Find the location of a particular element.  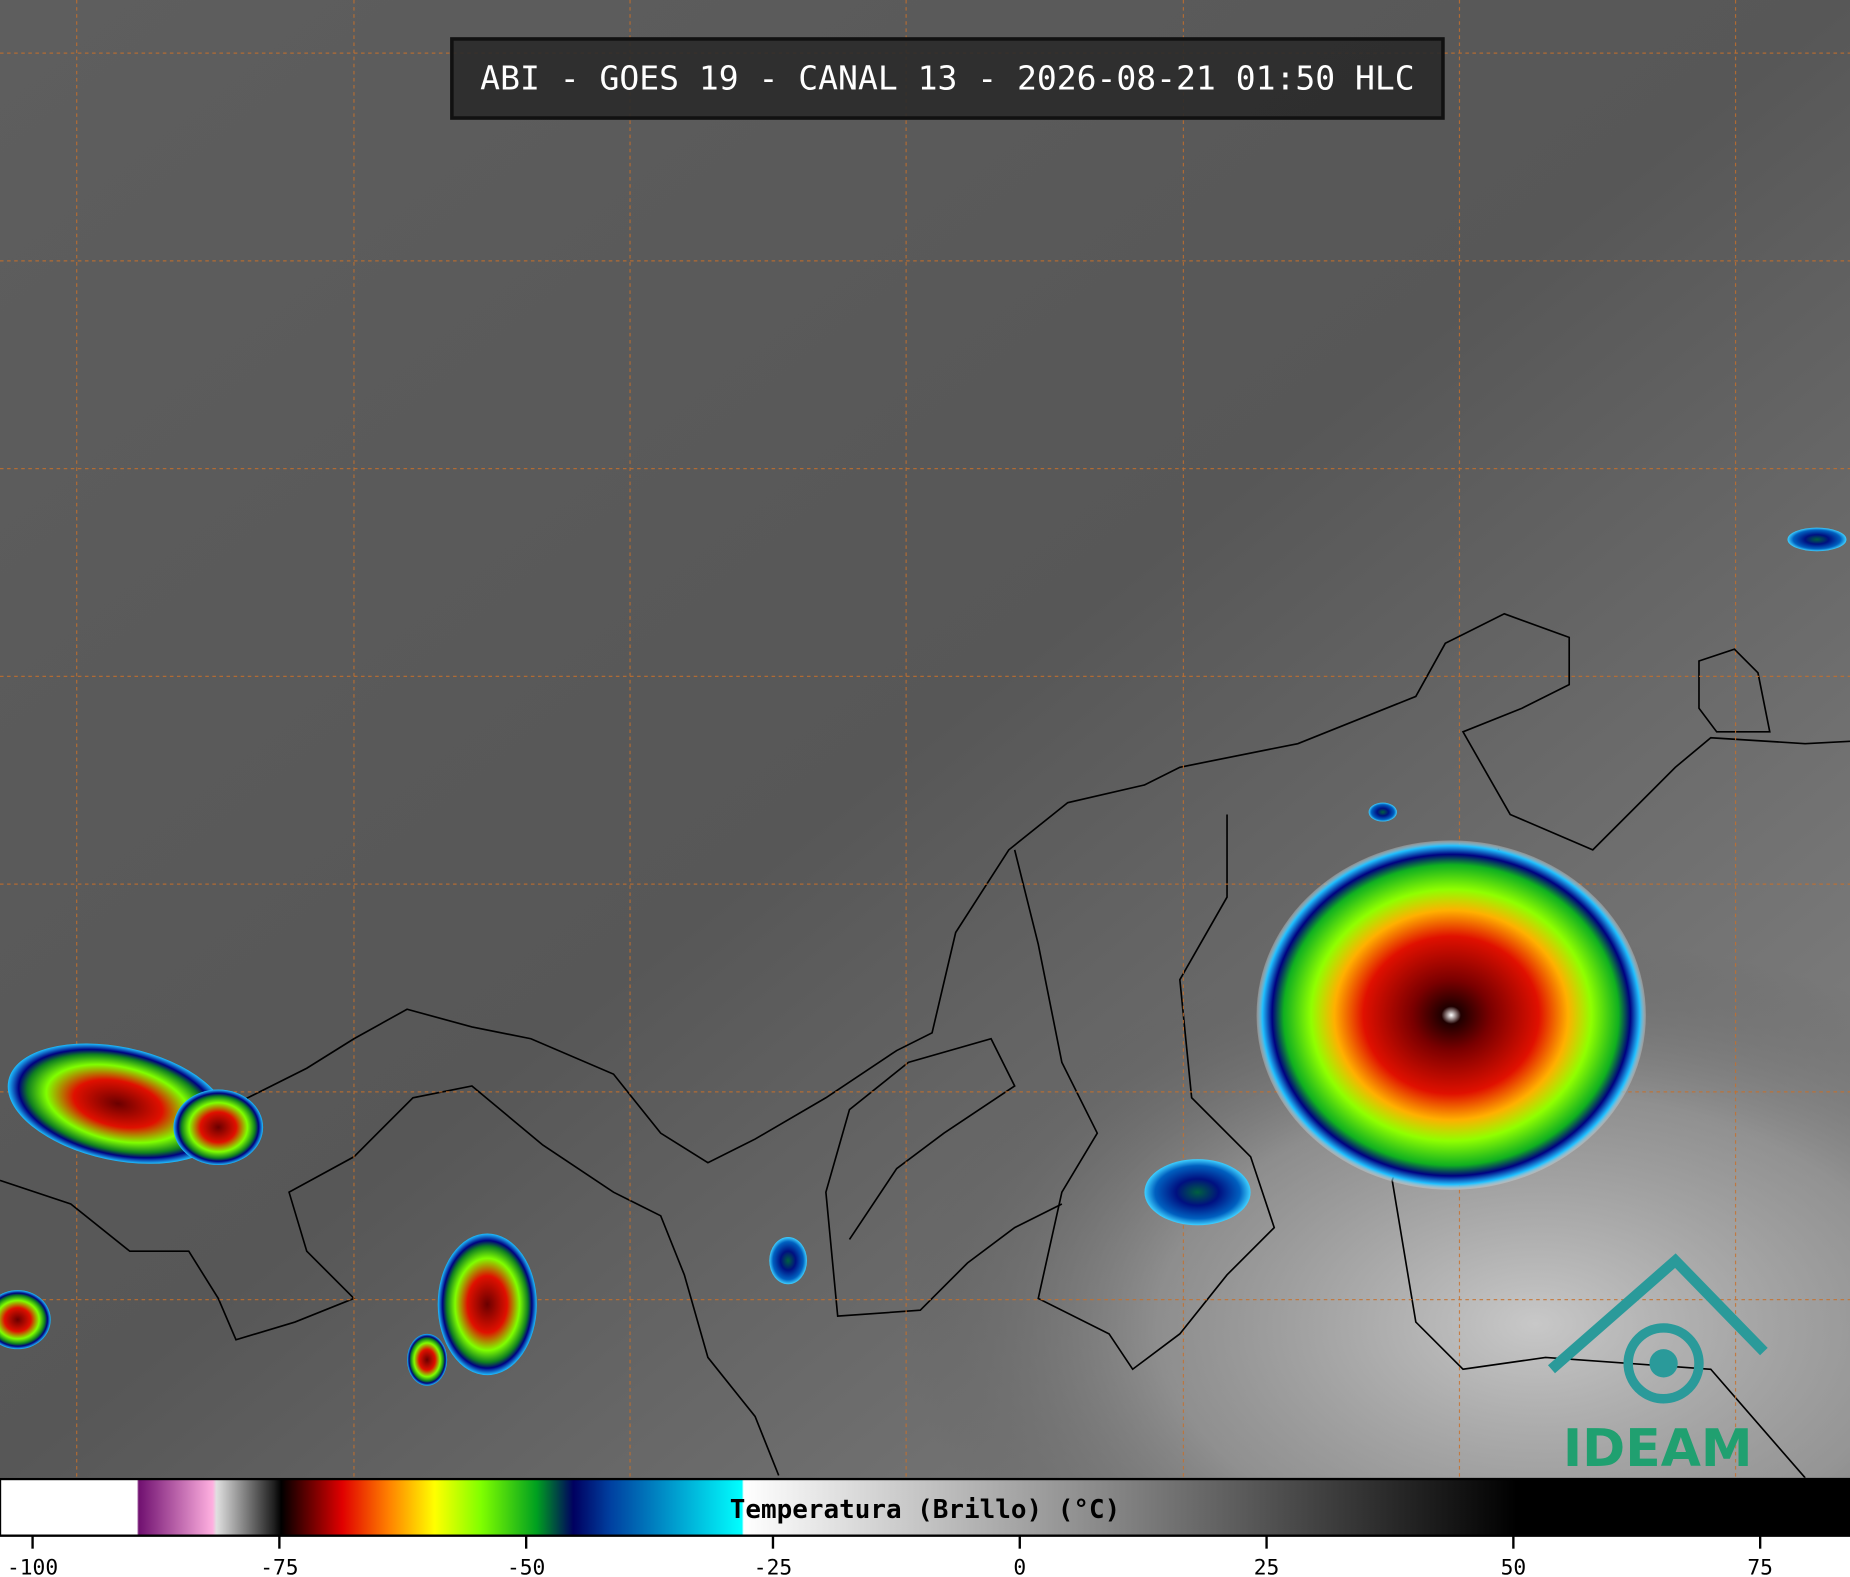

colorbar is located at coordinates (925, 1507).